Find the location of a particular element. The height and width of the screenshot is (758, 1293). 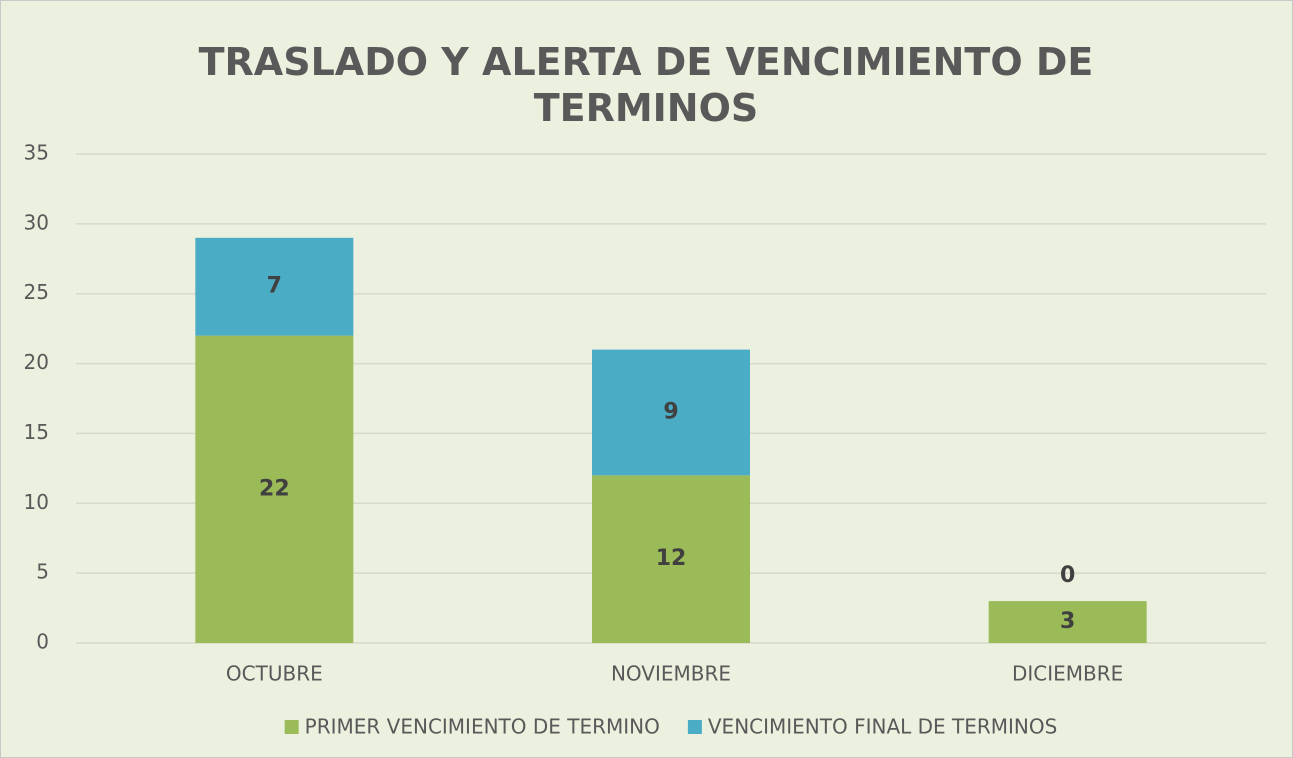

y-tick-label: 15 is located at coordinates (36, 432).